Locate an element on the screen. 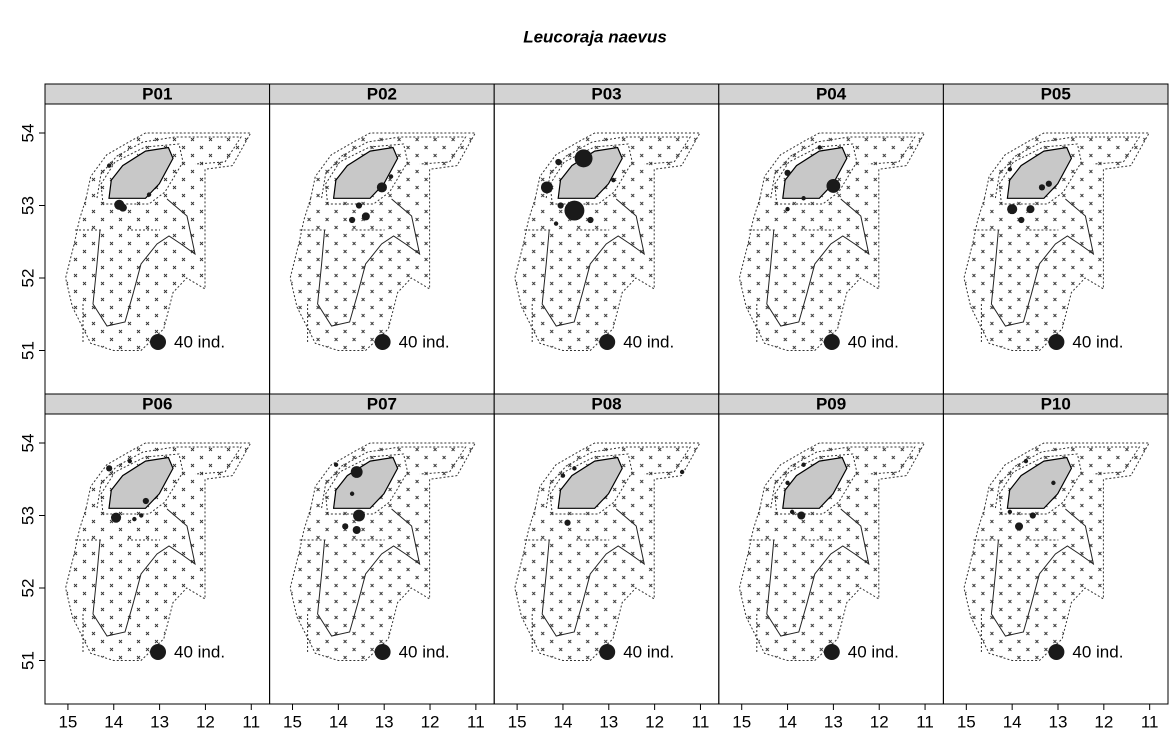 Image resolution: width=1169 pixels, height=742 pixels. panel-label: P09 is located at coordinates (831, 403).